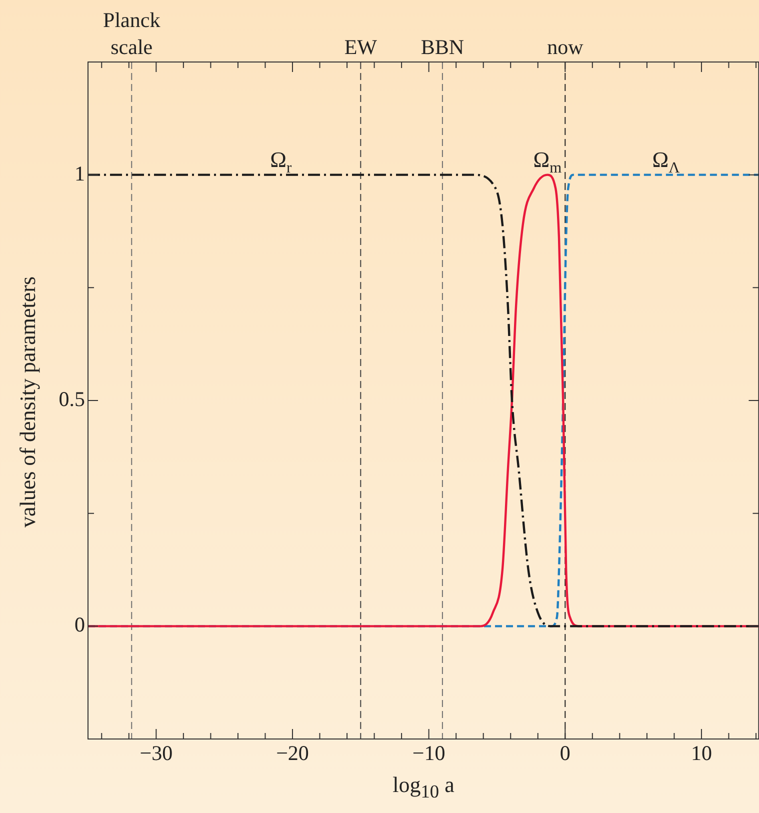 This screenshot has width=759, height=813. I want to click on y-tick-label: 1, so click(79, 173).